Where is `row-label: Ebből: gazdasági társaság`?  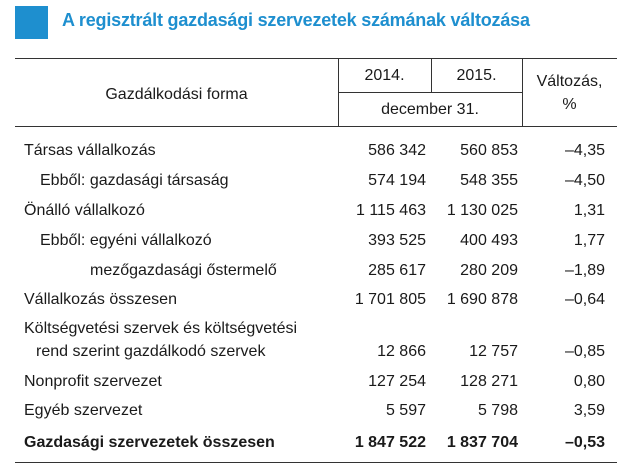 row-label: Ebből: gazdasági társaság is located at coordinates (134, 180).